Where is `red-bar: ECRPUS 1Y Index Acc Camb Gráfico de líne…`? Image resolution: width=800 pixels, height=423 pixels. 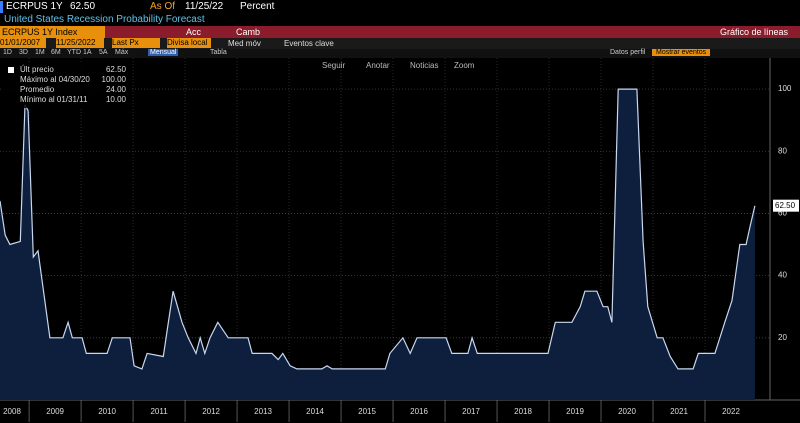 red-bar: ECRPUS 1Y Index Acc Camb Gráfico de líne… is located at coordinates (400, 32).